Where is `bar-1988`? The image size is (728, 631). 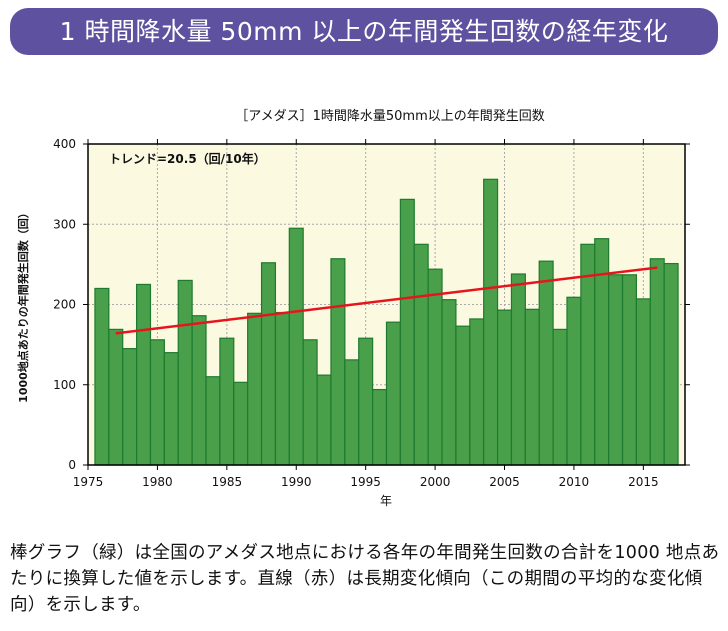
bar-1988 is located at coordinates (268, 364).